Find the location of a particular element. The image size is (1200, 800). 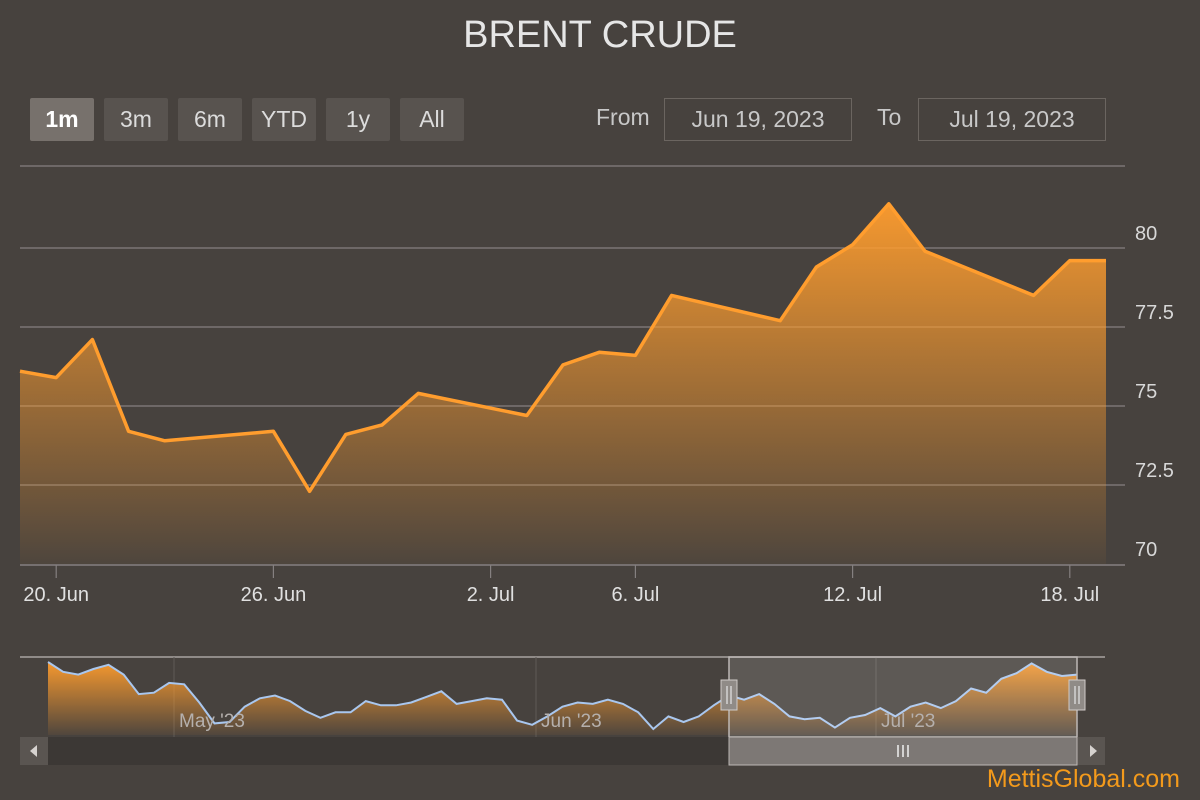

navigator-label: Jul '23 is located at coordinates (908, 721).